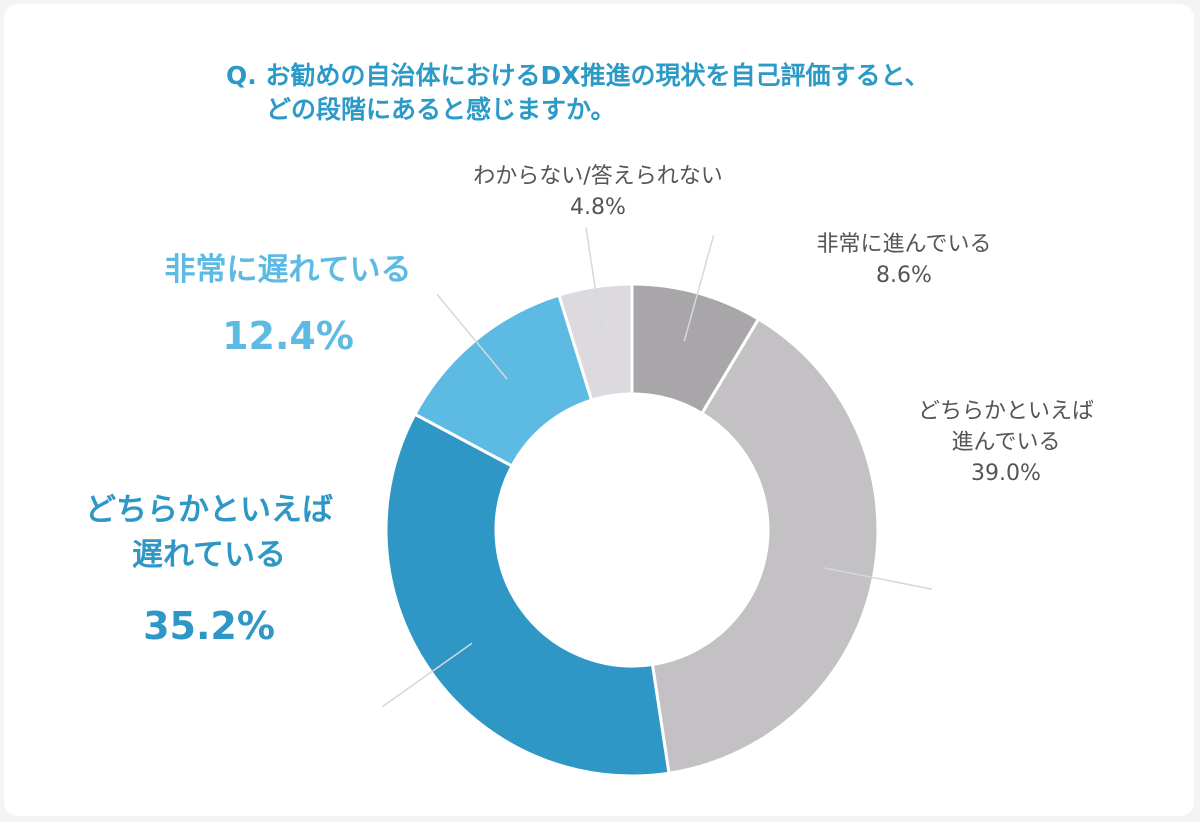 Image resolution: width=1200 pixels, height=822 pixels. I want to click on slice-label: 非常に進んでいる, so click(904, 244).